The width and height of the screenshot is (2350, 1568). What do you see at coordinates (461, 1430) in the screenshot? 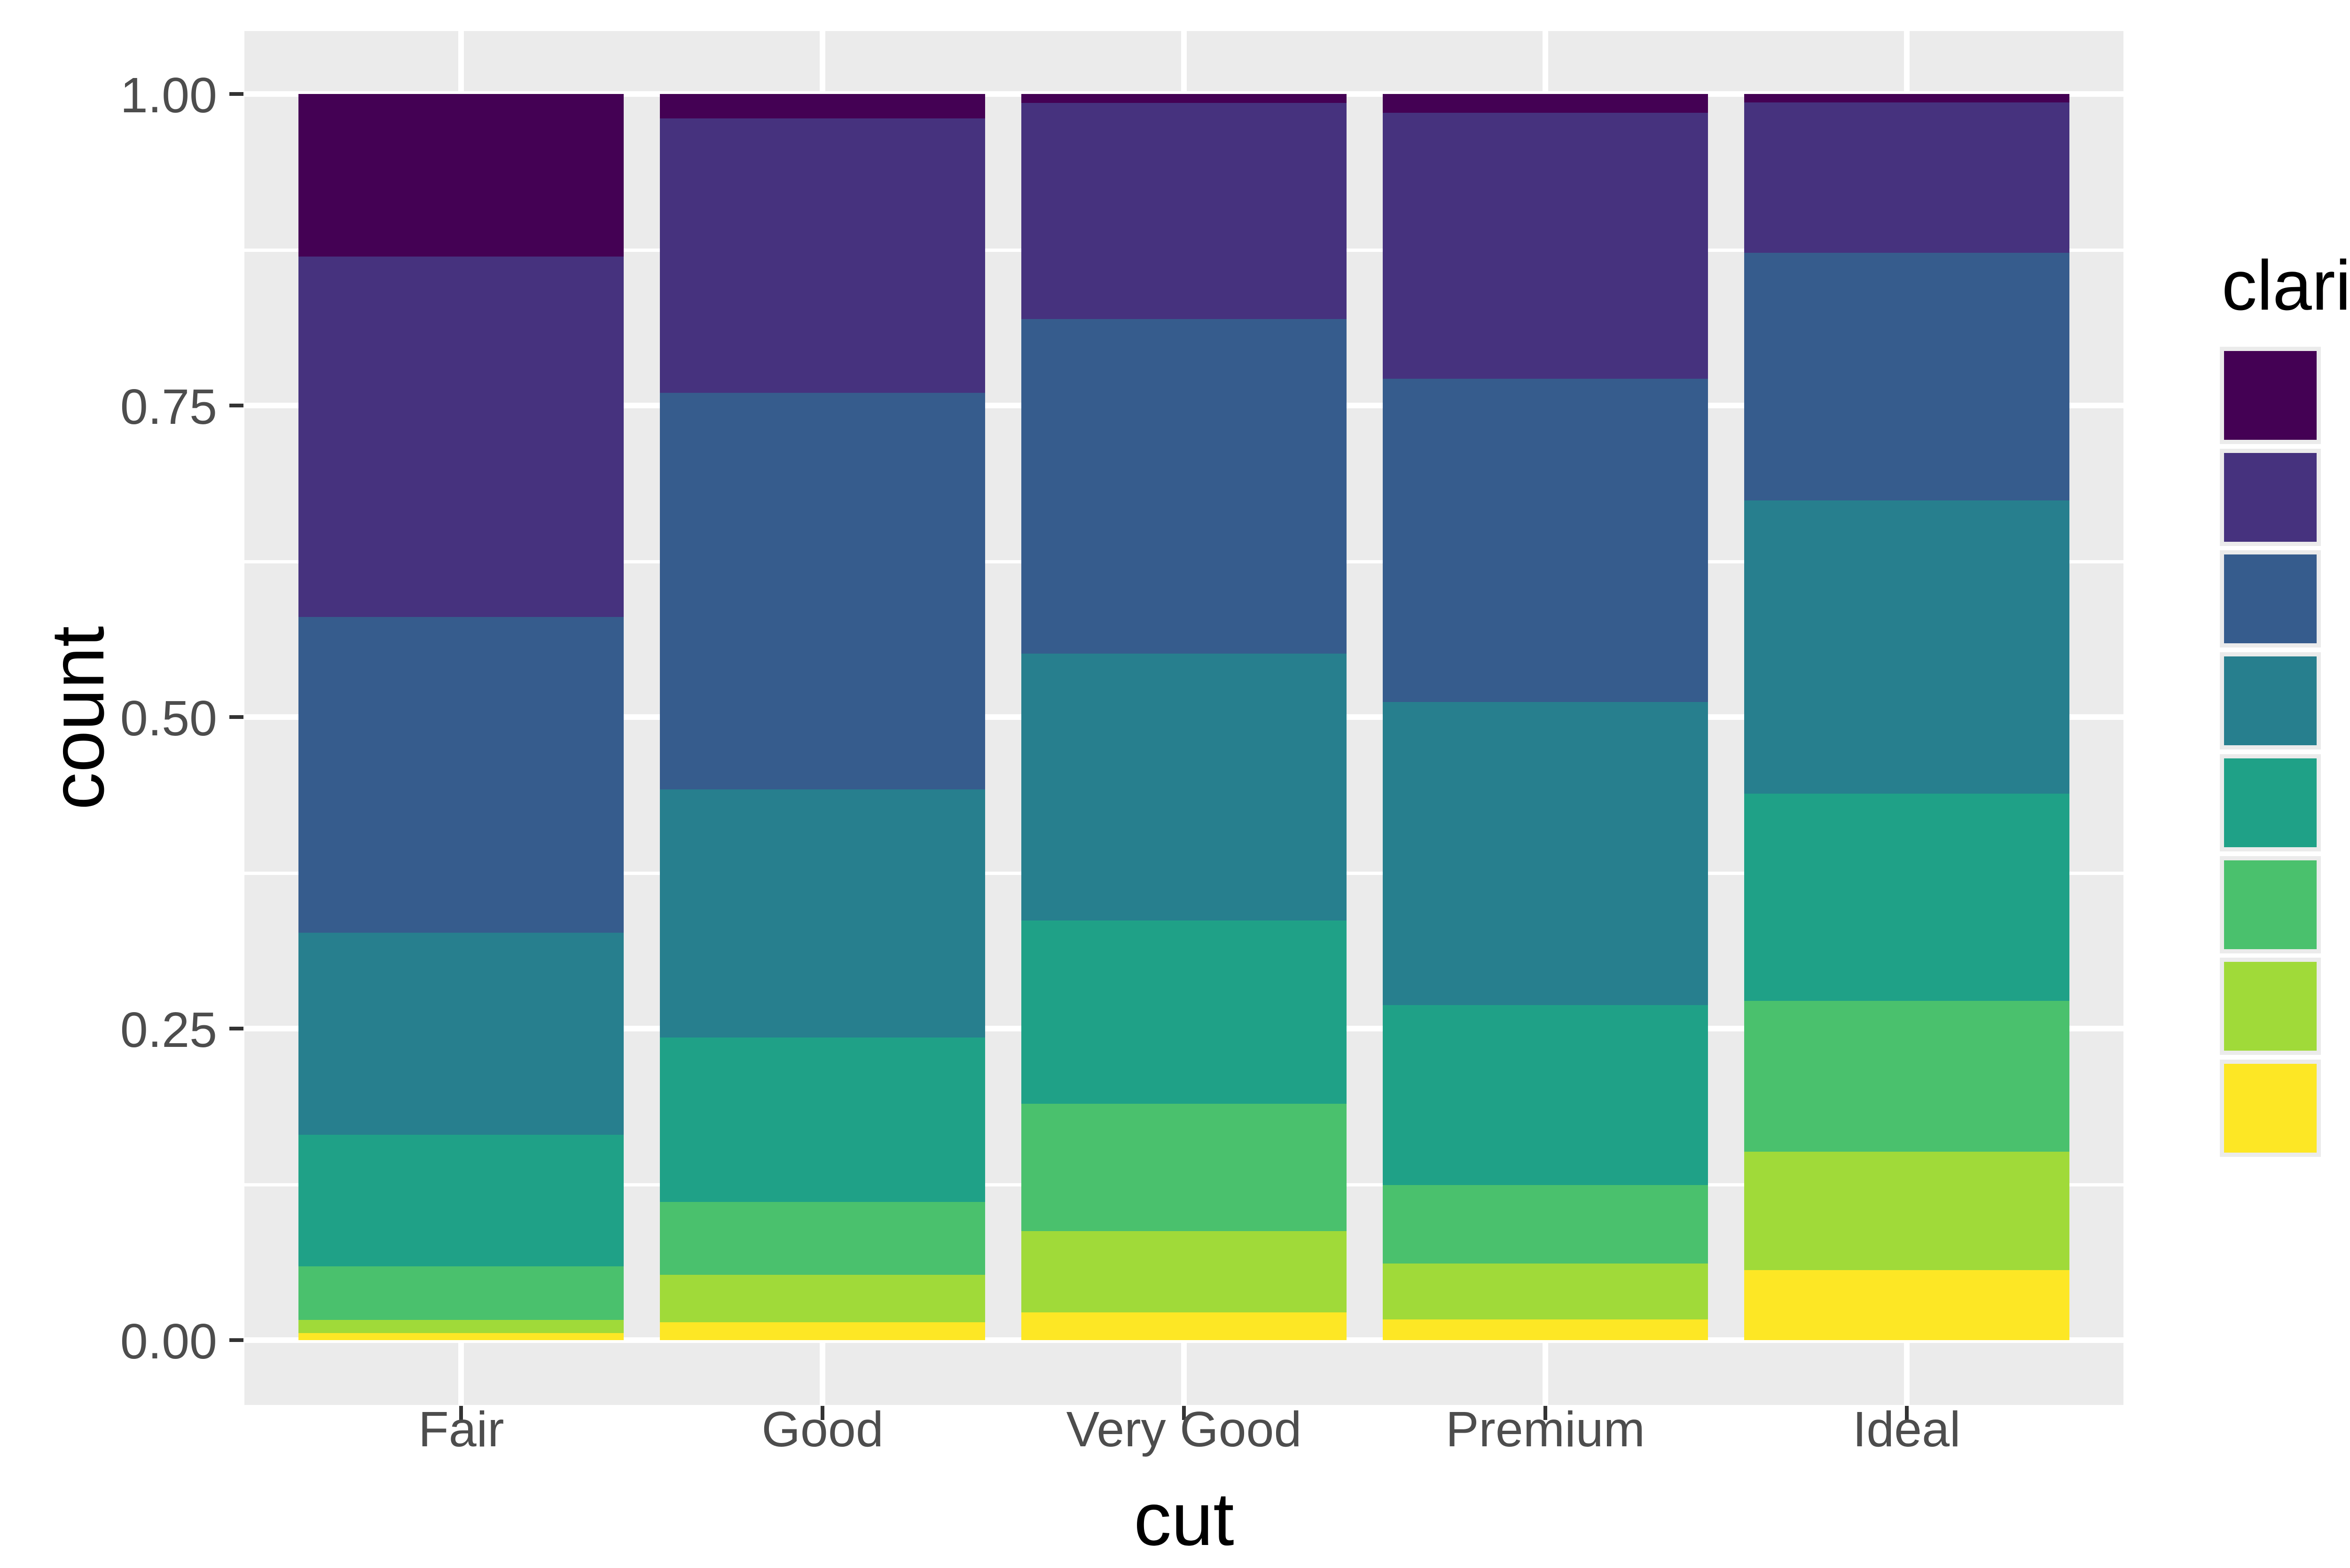
I see `x-axis-tick-label: Fair` at bounding box center [461, 1430].